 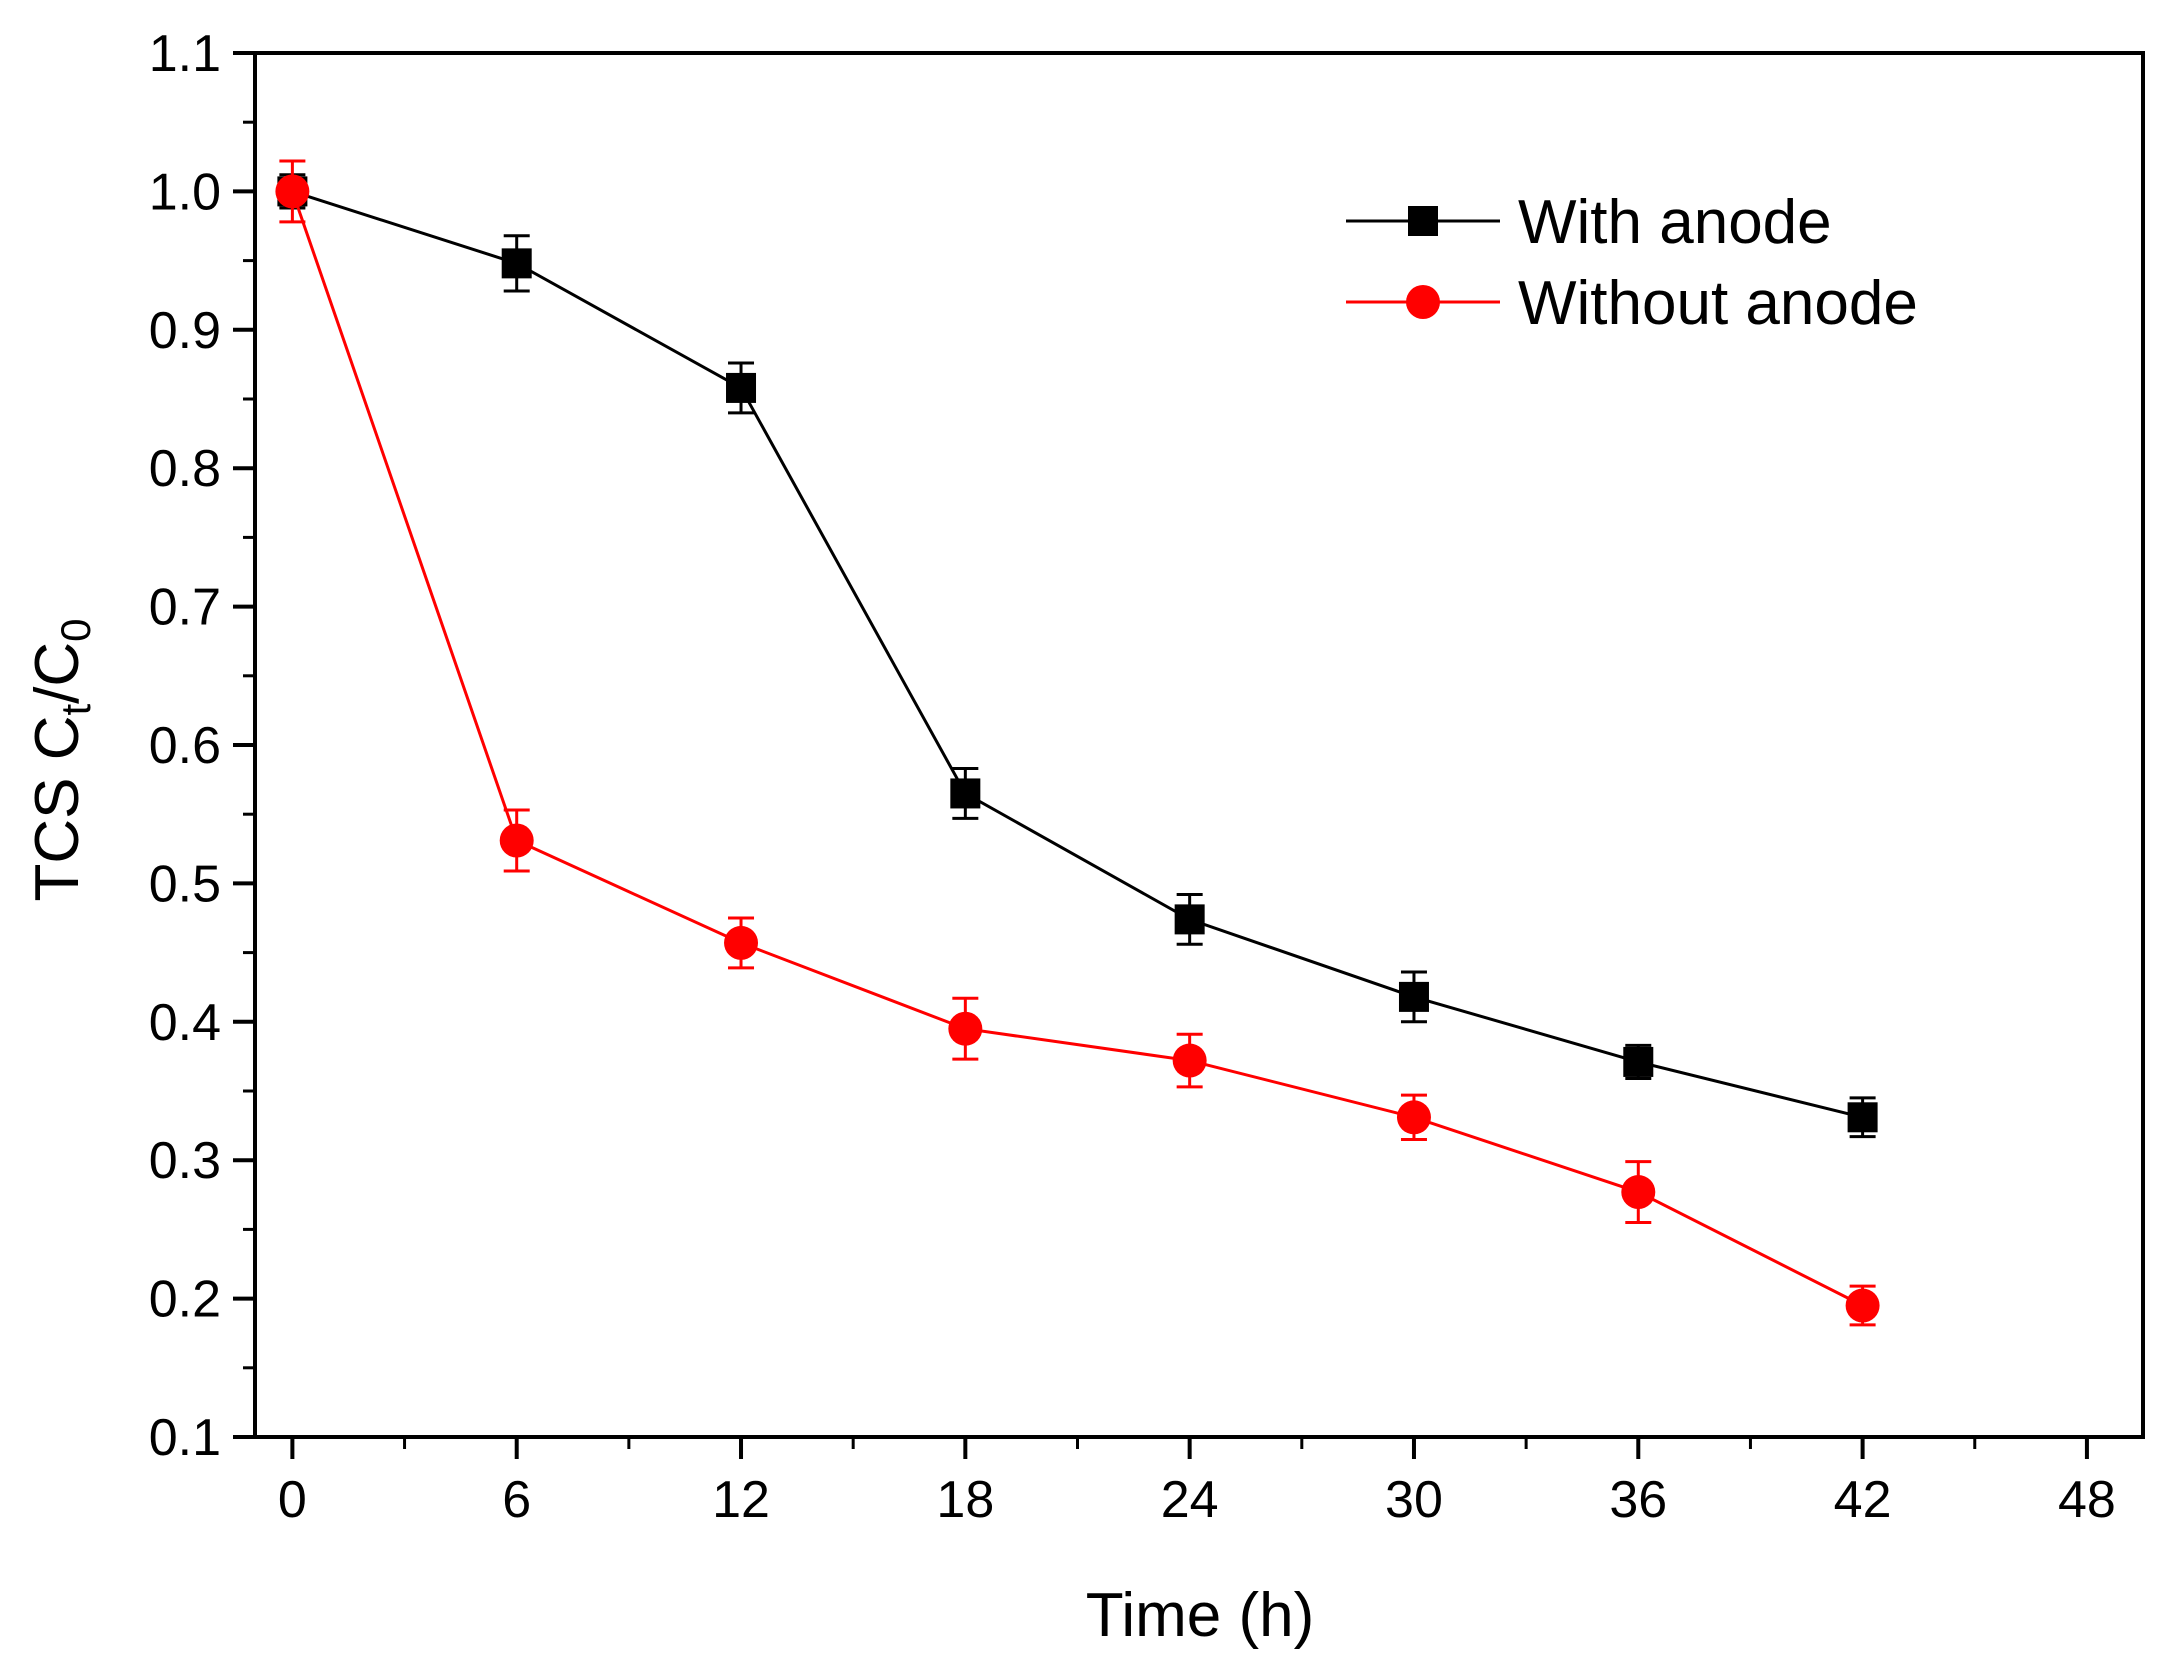 What do you see at coordinates (185, 1438) in the screenshot?
I see `y-tick-label: 0.1` at bounding box center [185, 1438].